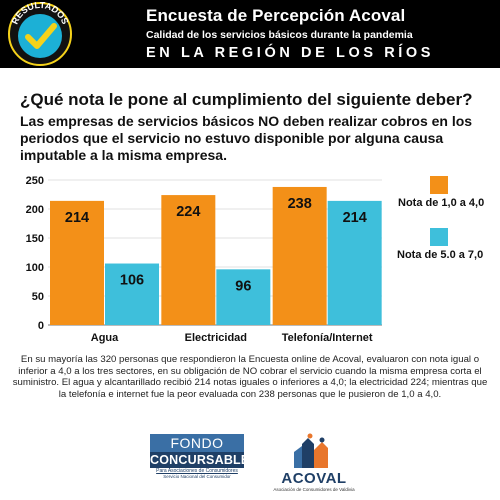 The height and width of the screenshot is (500, 500). What do you see at coordinates (300, 204) in the screenshot?
I see `bar-value-label: 238` at bounding box center [300, 204].